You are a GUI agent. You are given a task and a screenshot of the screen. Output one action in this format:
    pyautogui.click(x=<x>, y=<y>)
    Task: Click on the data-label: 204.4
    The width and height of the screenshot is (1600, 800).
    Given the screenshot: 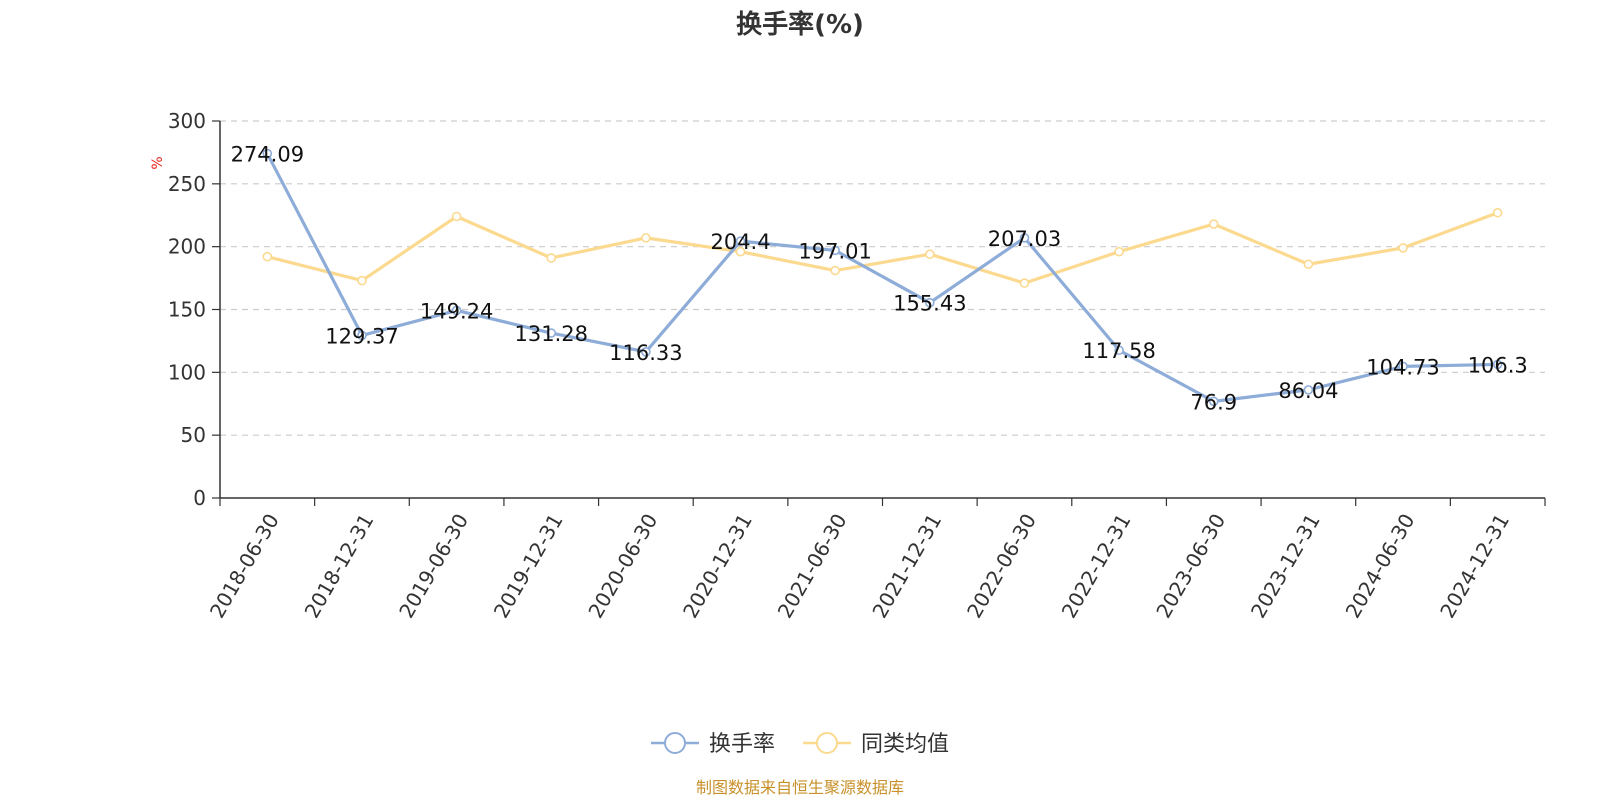 What is the action you would take?
    pyautogui.click(x=740, y=242)
    